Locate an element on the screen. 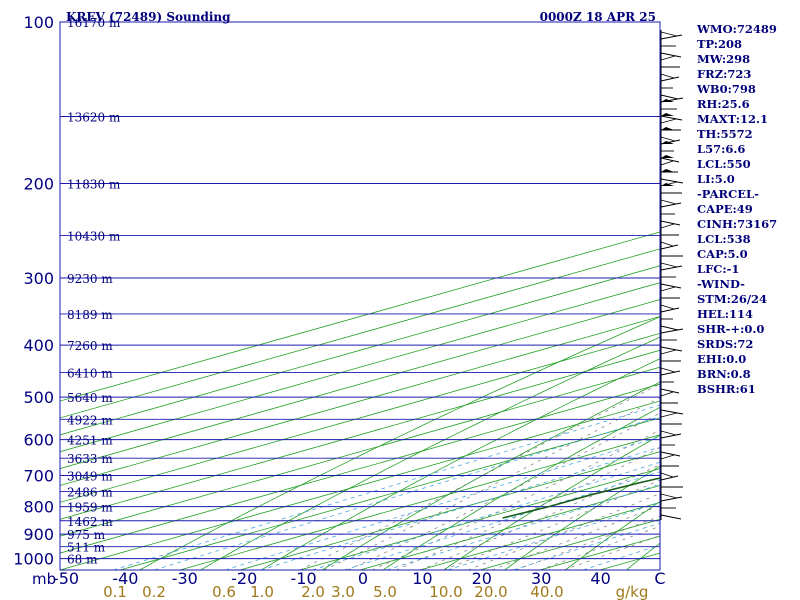  height-label: 3633 m is located at coordinates (90, 459).